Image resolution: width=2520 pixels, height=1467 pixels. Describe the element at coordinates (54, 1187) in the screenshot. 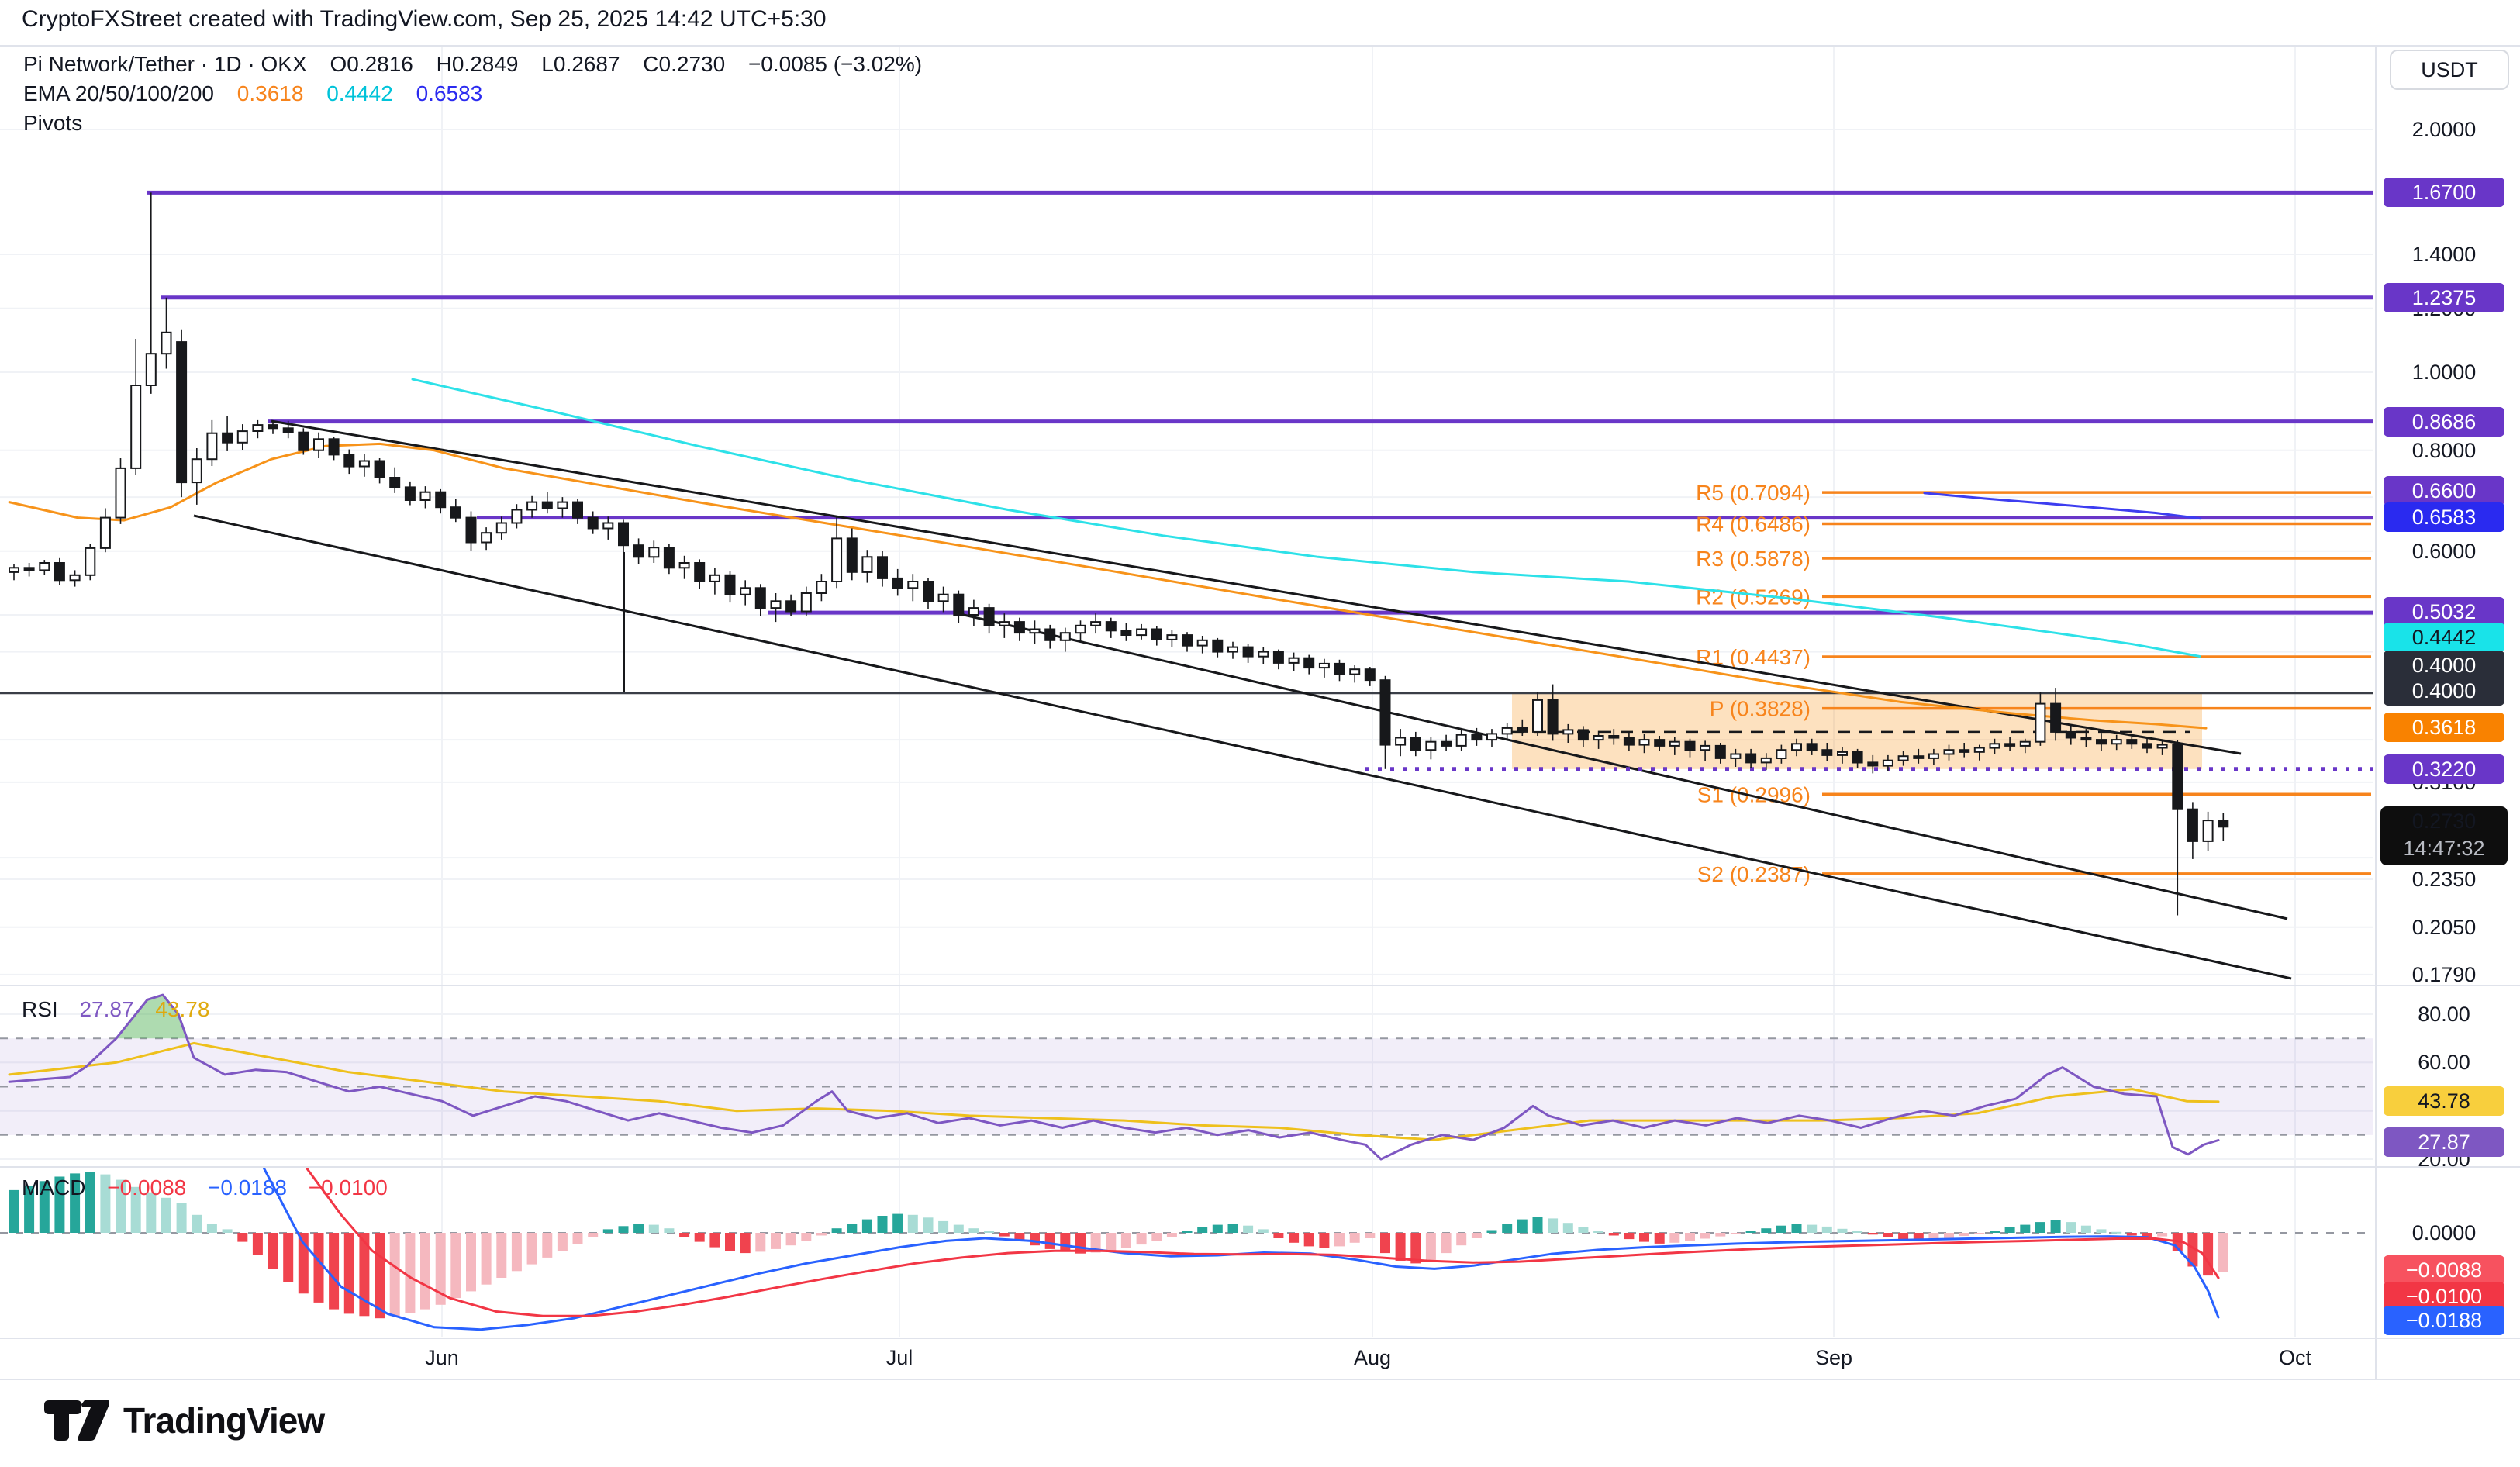

I see `macd-label: MACD` at that location.